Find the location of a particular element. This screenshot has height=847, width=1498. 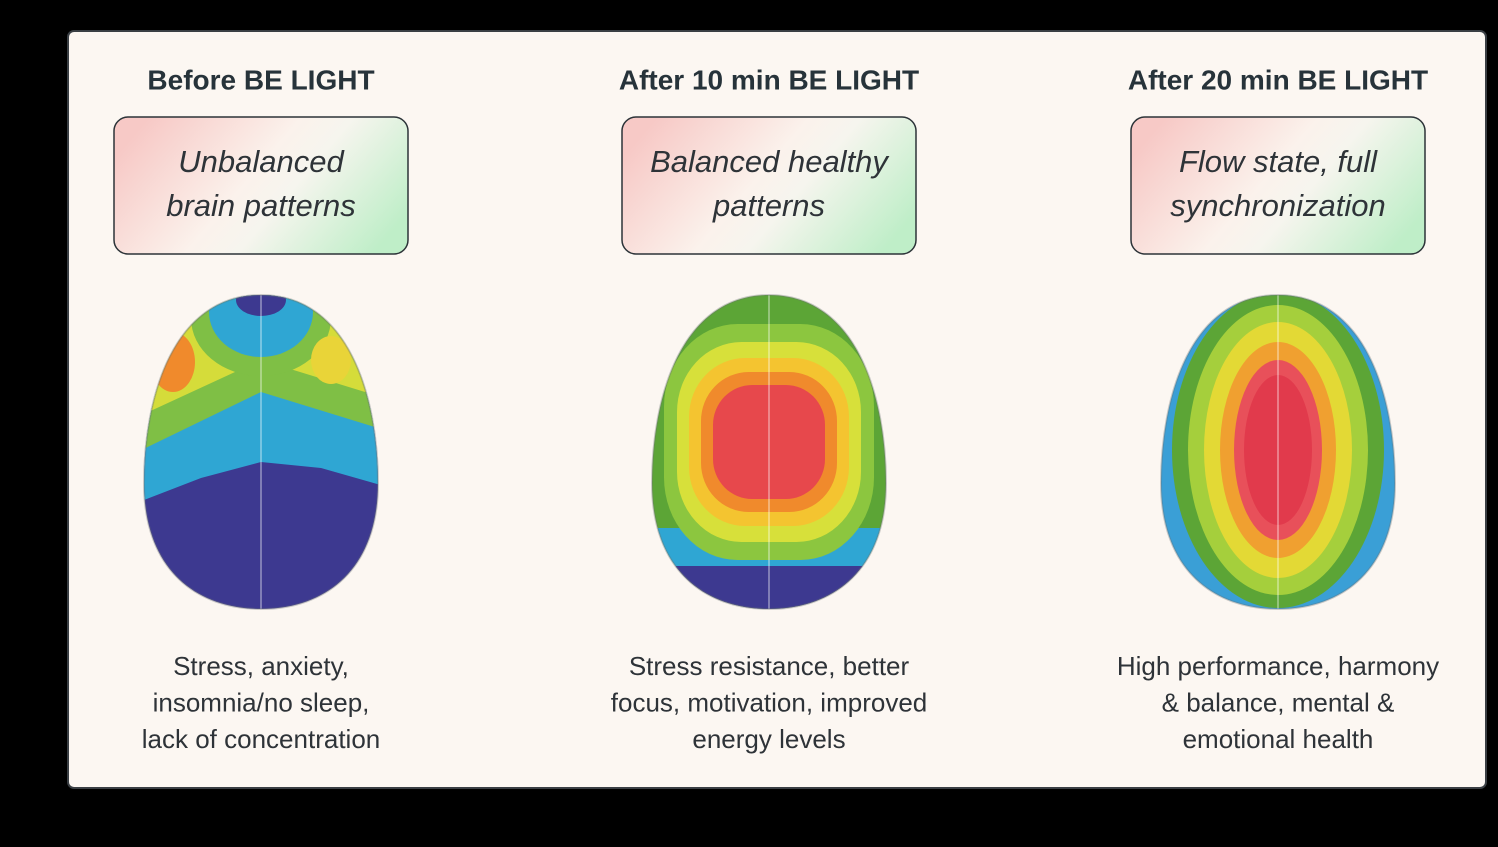

description: lack of concentration is located at coordinates (261, 739).